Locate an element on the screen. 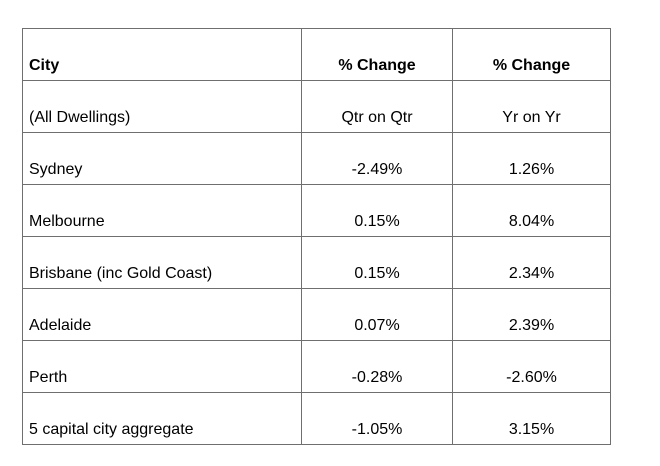  yr-change-cell: 2.39% is located at coordinates (531, 314).